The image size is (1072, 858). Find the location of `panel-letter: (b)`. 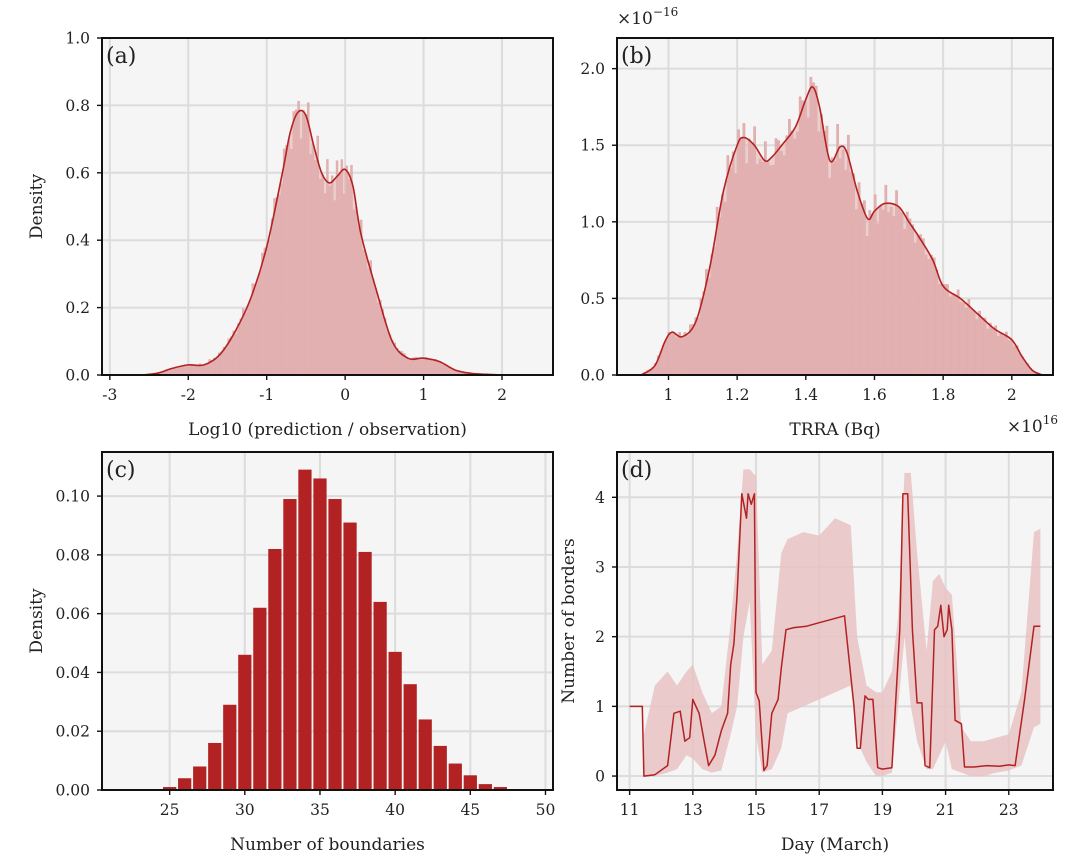

panel-letter: (b) is located at coordinates (636, 56).